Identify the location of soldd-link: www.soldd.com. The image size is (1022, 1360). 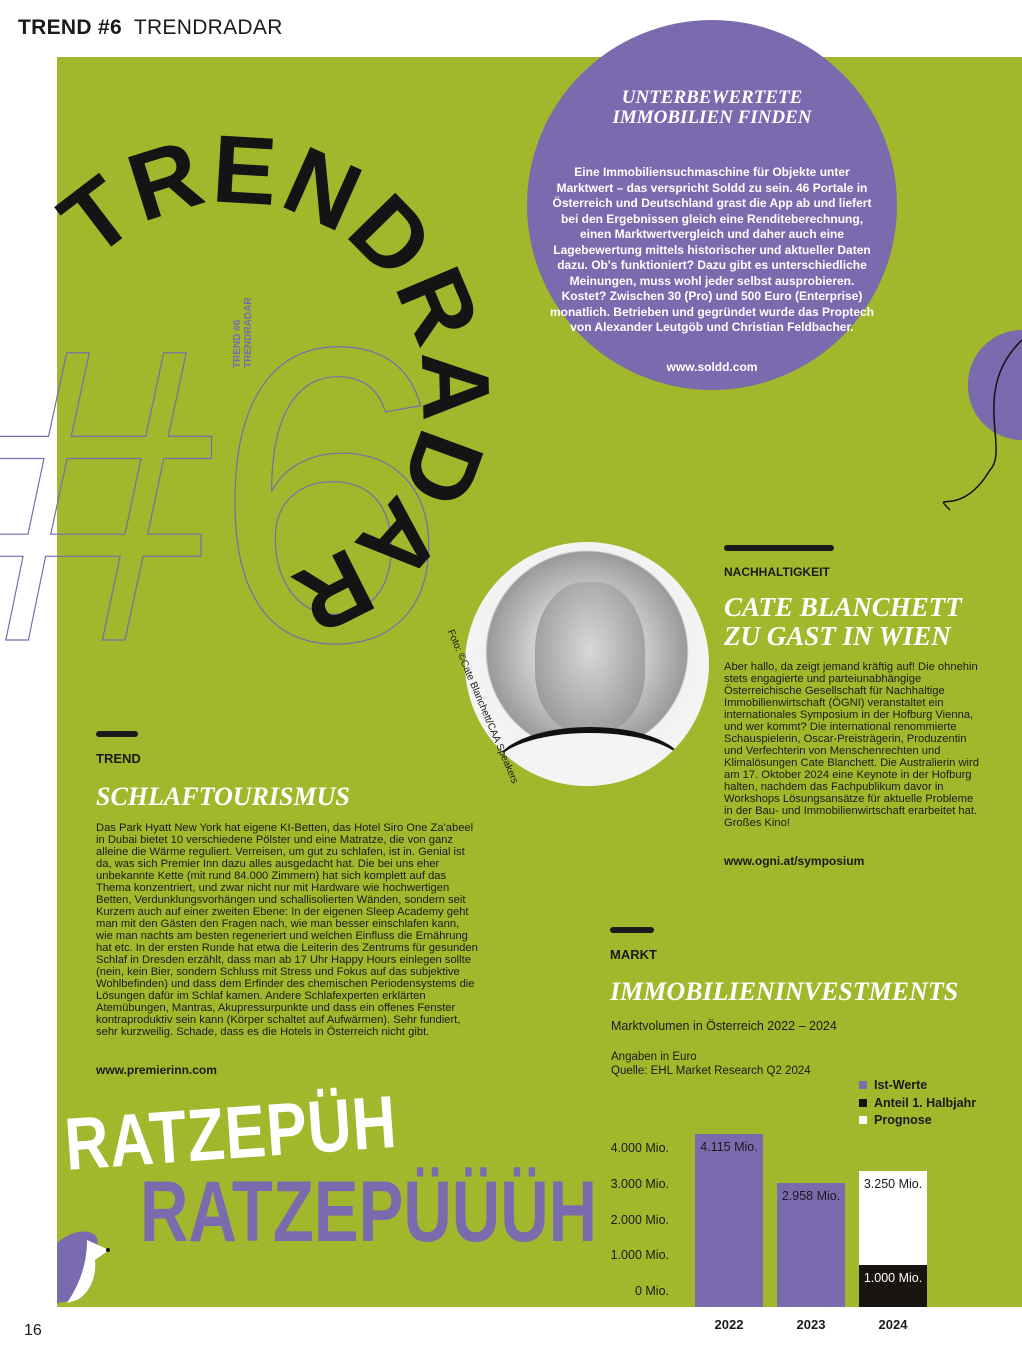
(712, 367).